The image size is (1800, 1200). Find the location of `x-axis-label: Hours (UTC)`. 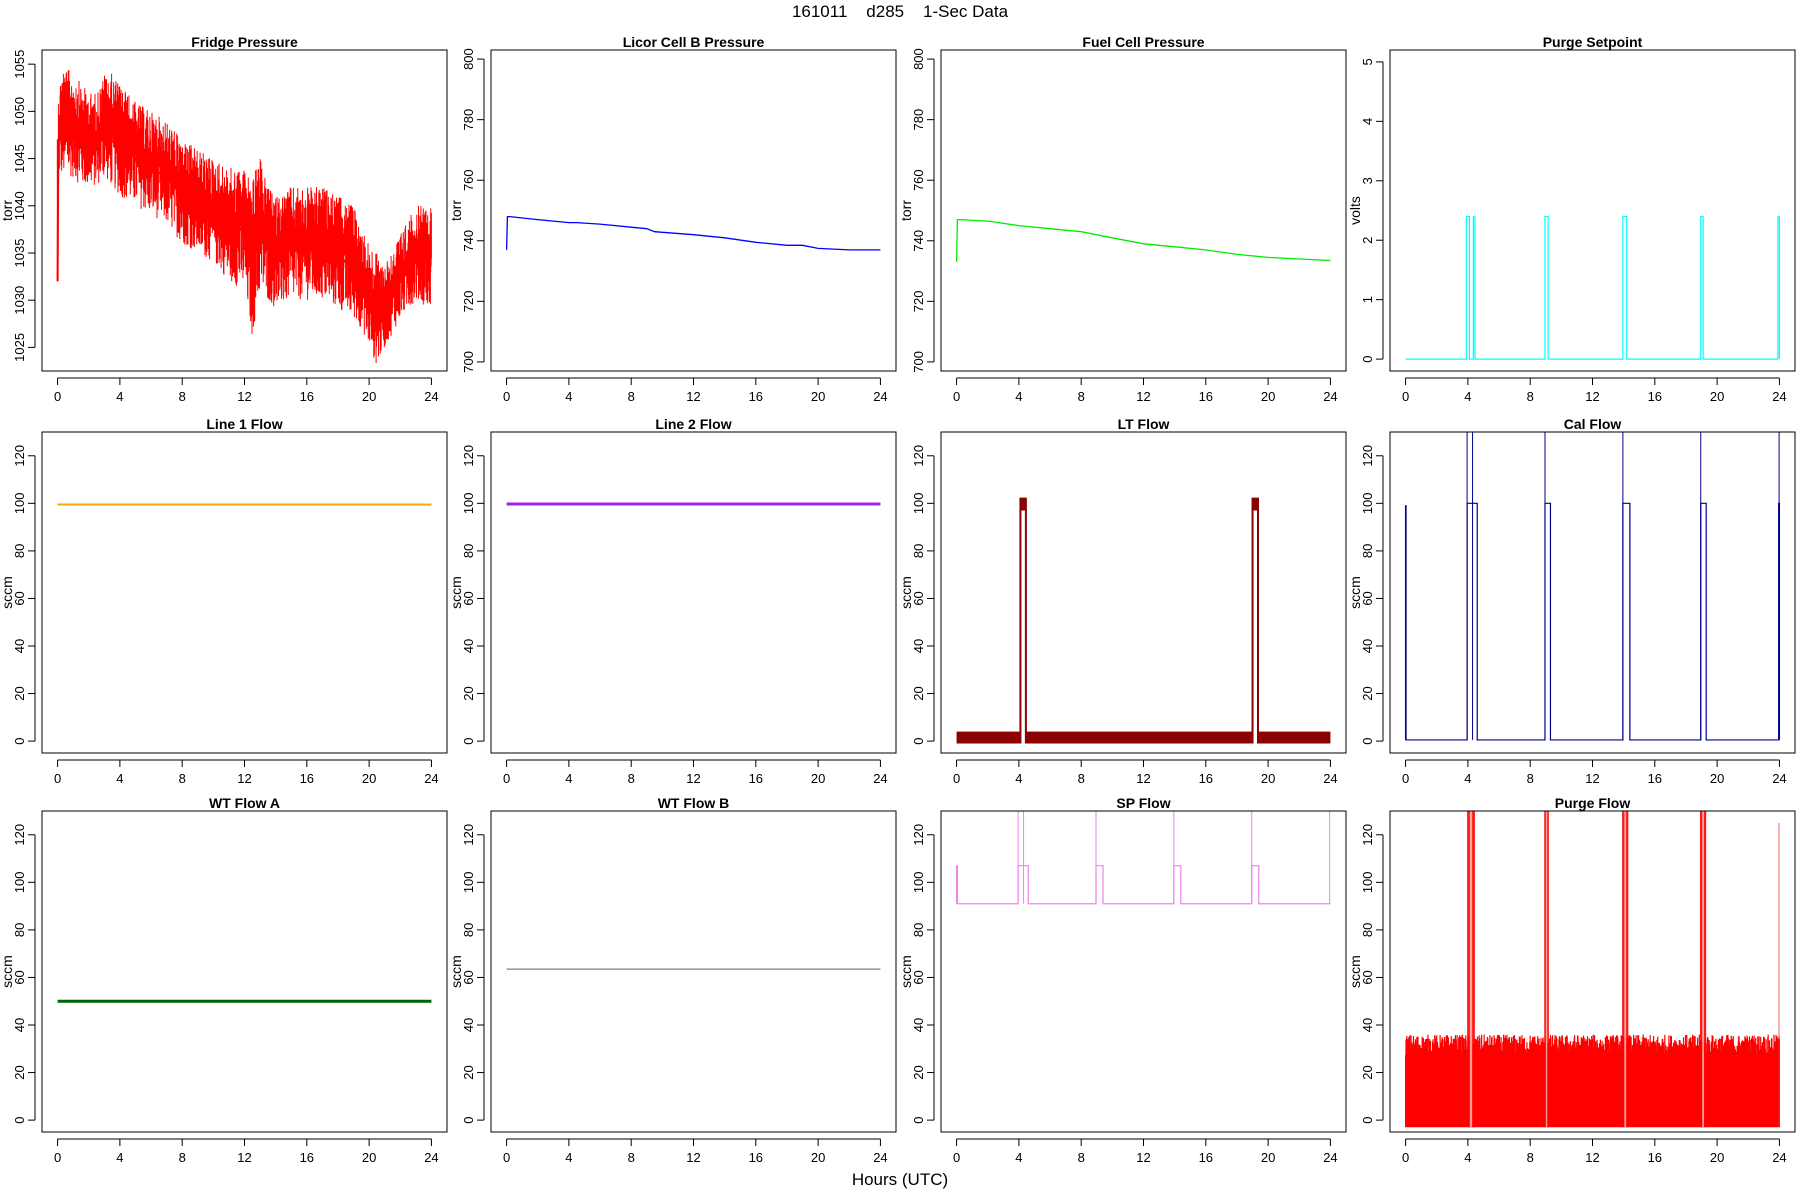

x-axis-label: Hours (UTC) is located at coordinates (900, 1179).